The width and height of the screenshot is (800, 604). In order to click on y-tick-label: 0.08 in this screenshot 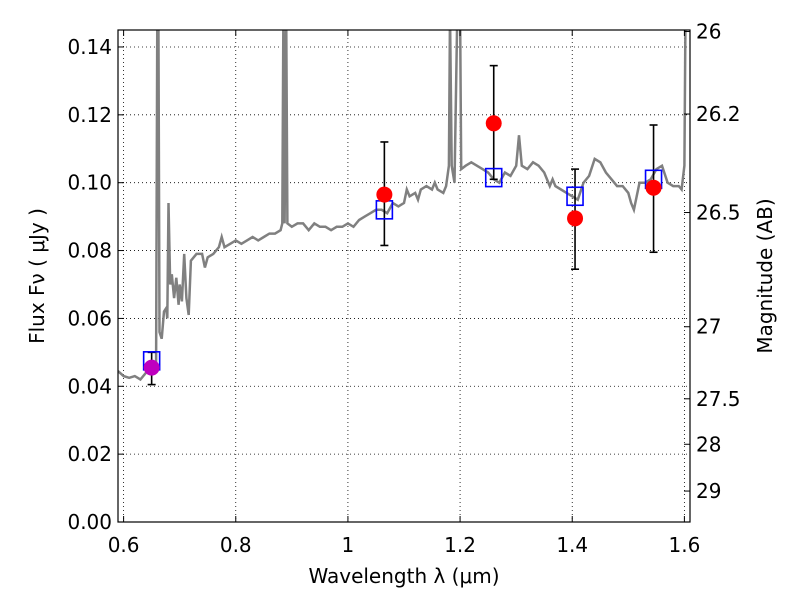, I will do `click(89, 251)`.